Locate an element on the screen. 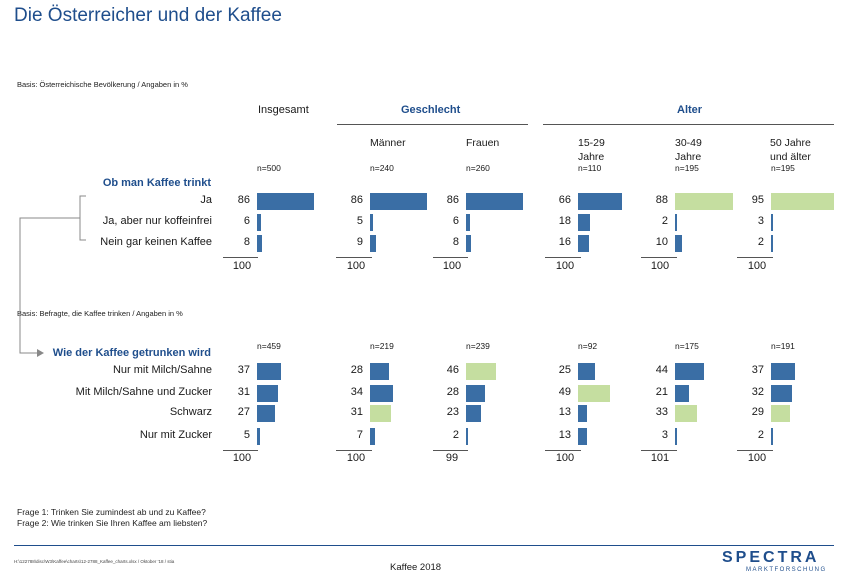  value-label: 25 is located at coordinates (564, 370).